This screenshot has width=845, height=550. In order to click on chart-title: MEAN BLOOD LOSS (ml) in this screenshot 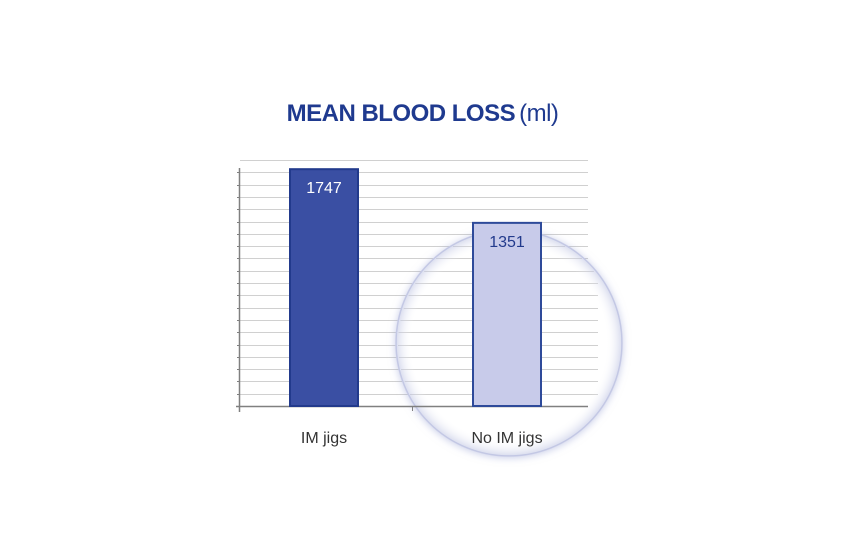, I will do `click(422, 114)`.